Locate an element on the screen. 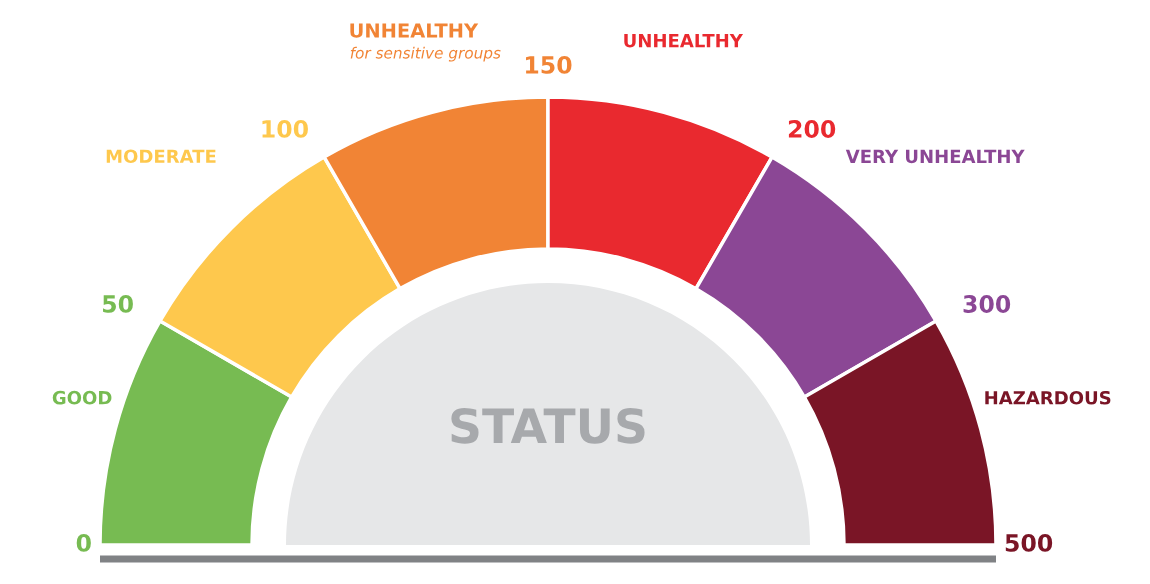 The image size is (1150, 584). slice-label: HAZARDOUS is located at coordinates (1048, 397).